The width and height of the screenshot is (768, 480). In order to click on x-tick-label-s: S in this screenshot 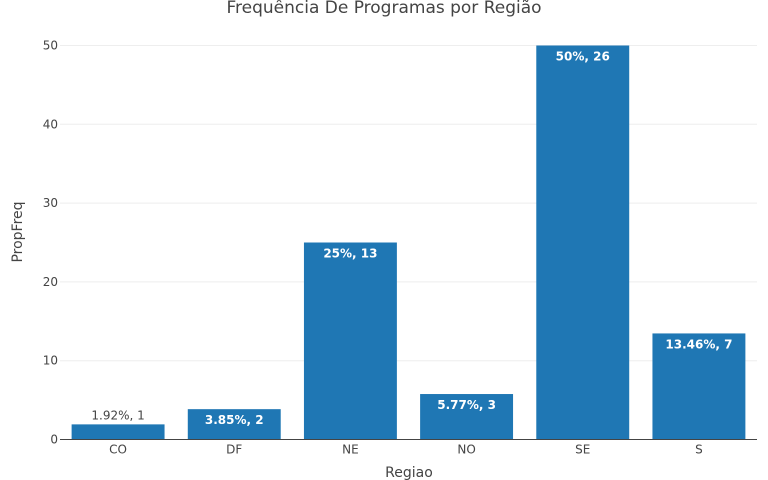, I will do `click(699, 450)`.